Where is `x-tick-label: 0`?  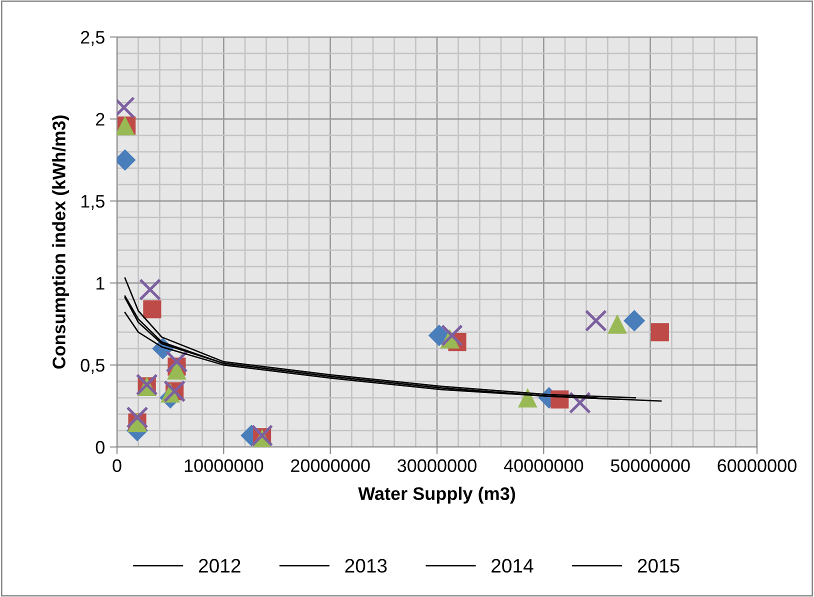
x-tick-label: 0 is located at coordinates (117, 465).